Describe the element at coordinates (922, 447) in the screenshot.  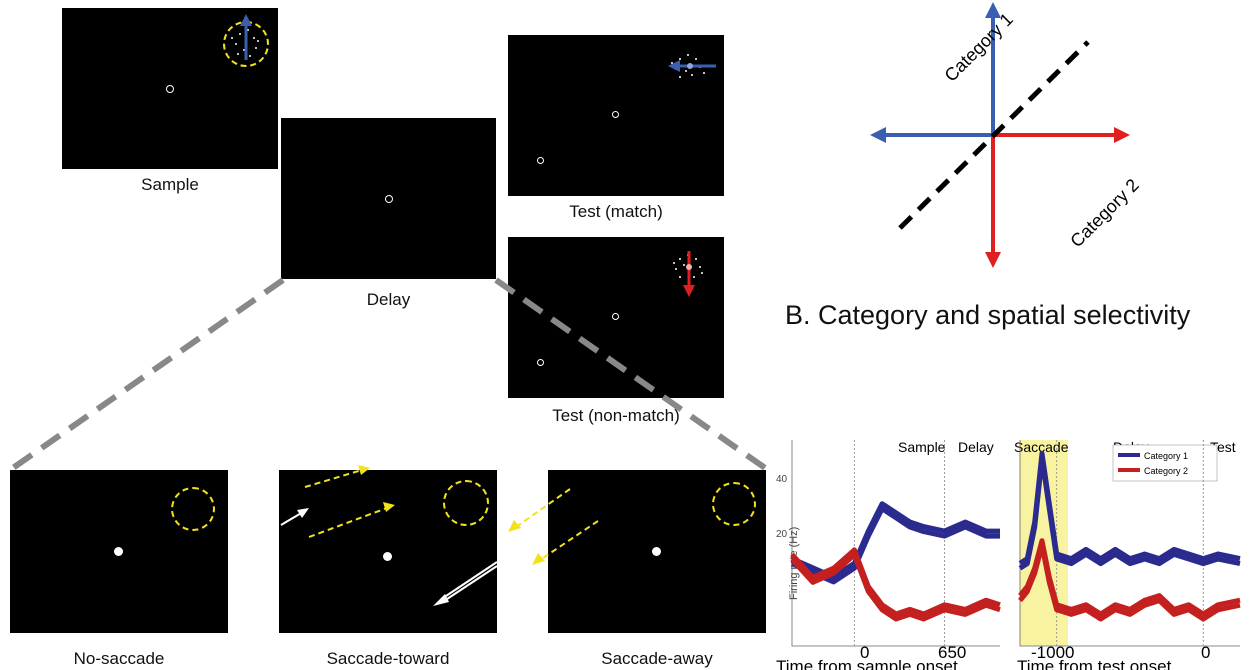
I see `epoch-sample-label: Sample` at that location.